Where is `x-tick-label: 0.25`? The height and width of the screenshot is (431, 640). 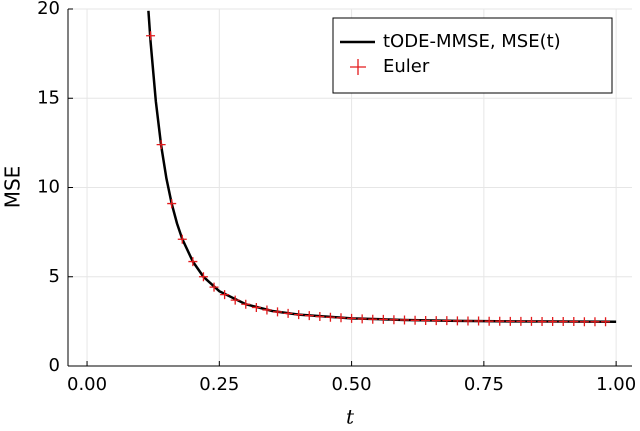
x-tick-label: 0.25 is located at coordinates (219, 384).